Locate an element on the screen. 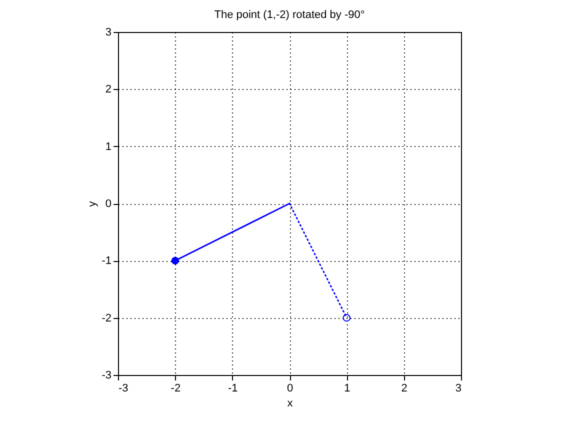 The width and height of the screenshot is (562, 422). y-tick-label: -3 is located at coordinates (107, 376).